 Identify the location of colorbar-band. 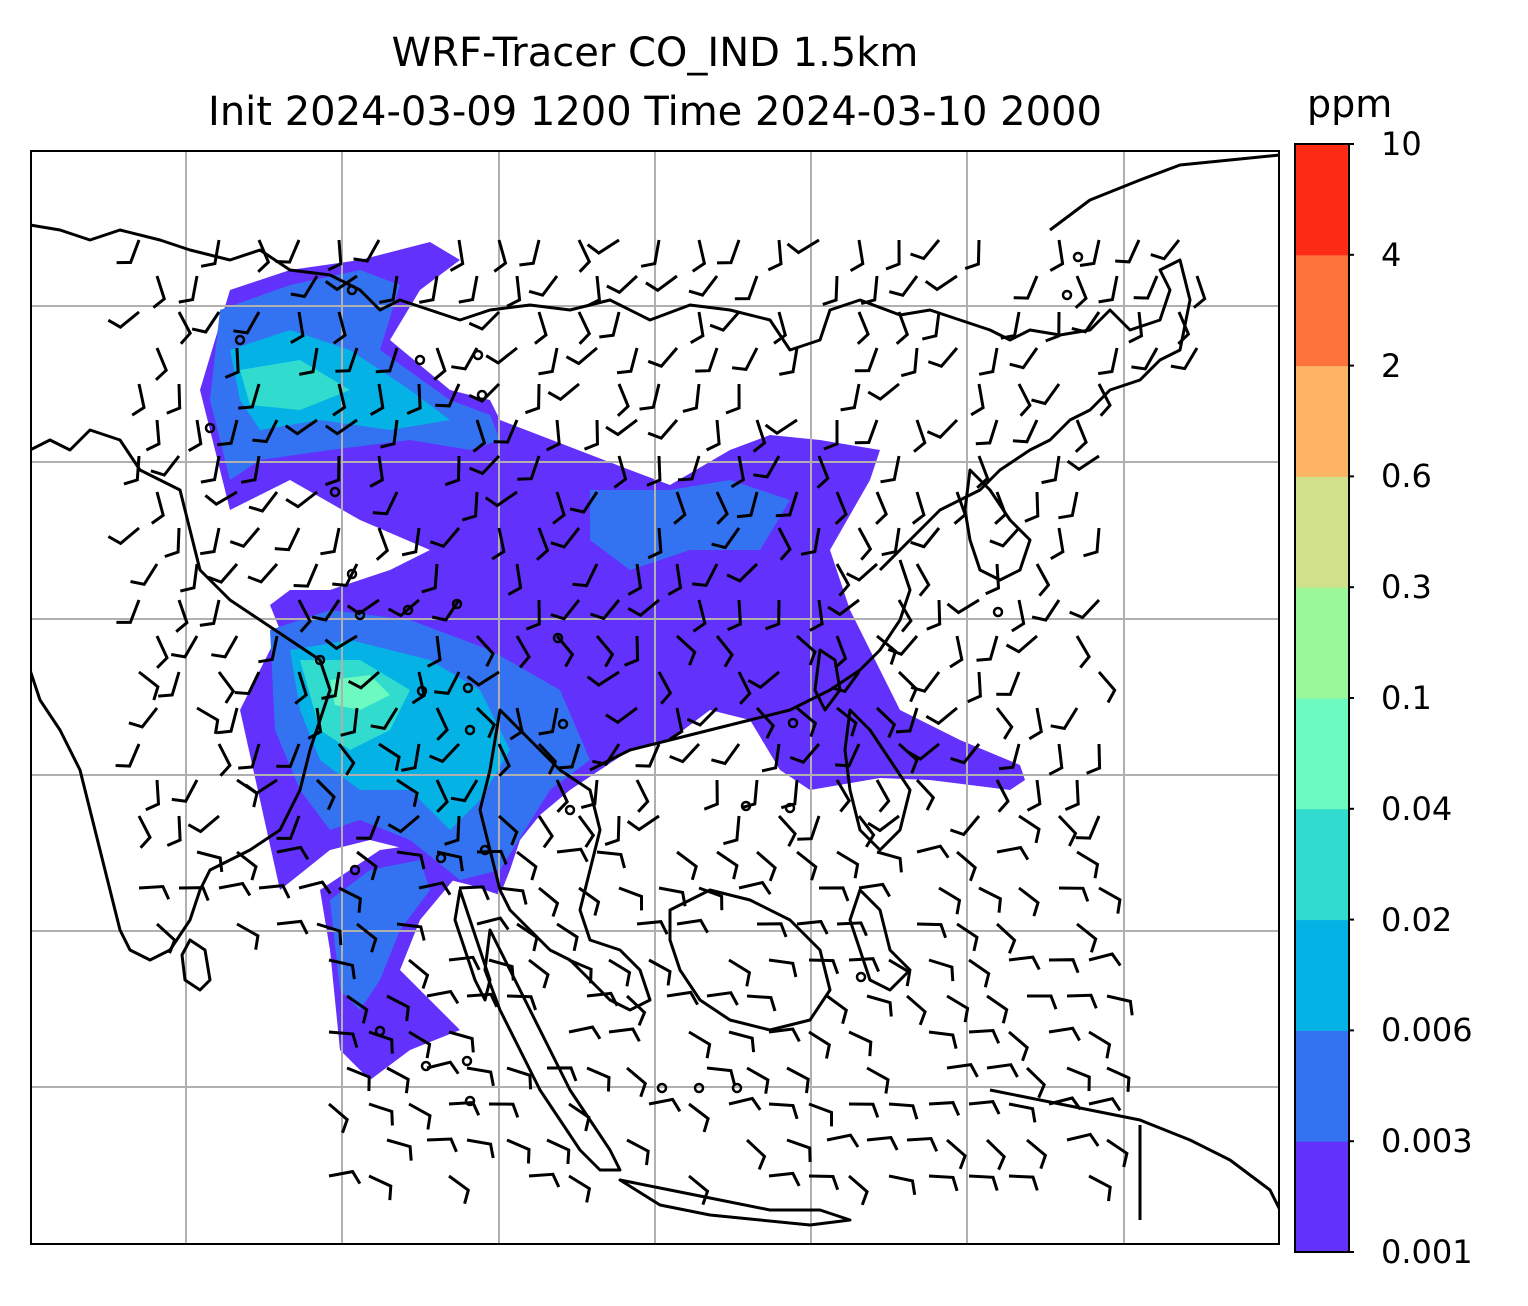
(1322, 1197).